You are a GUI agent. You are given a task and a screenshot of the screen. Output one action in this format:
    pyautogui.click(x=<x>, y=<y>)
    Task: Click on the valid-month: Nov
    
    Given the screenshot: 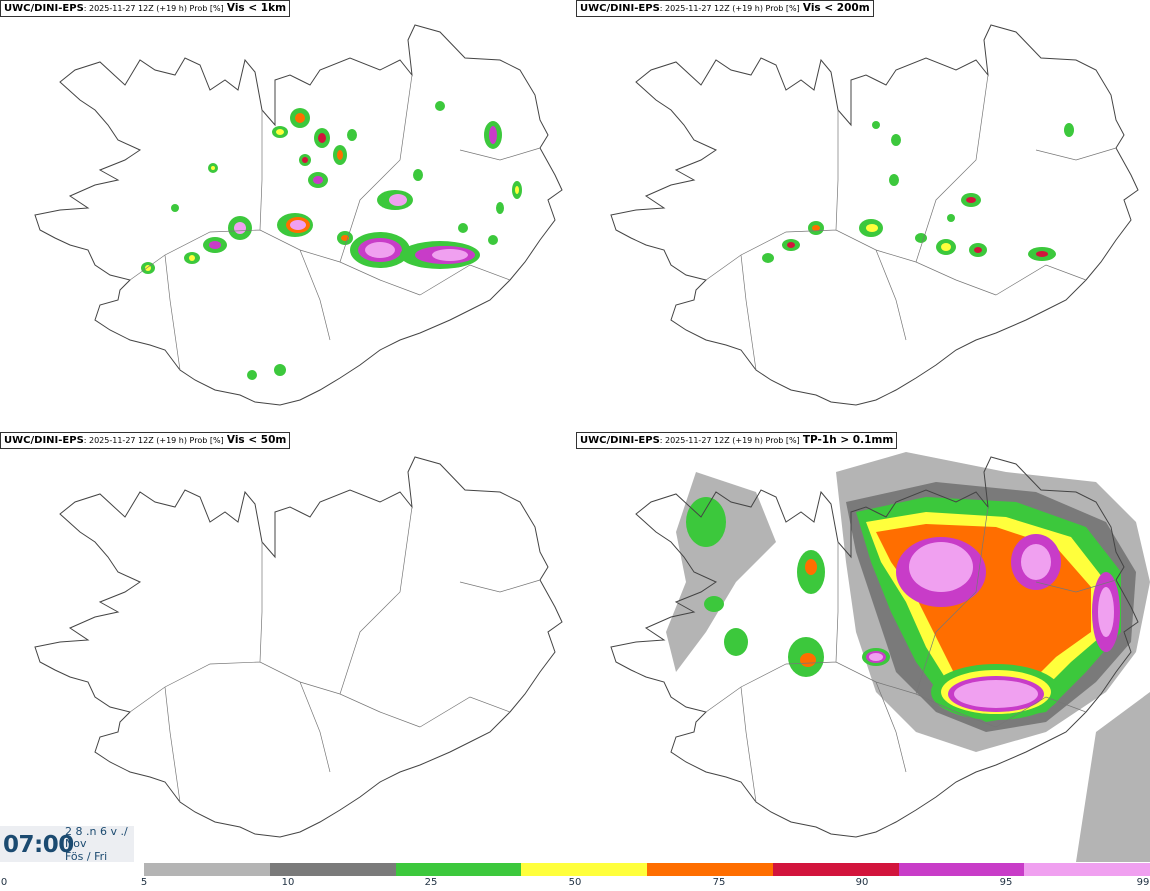 What is the action you would take?
    pyautogui.click(x=76, y=843)
    